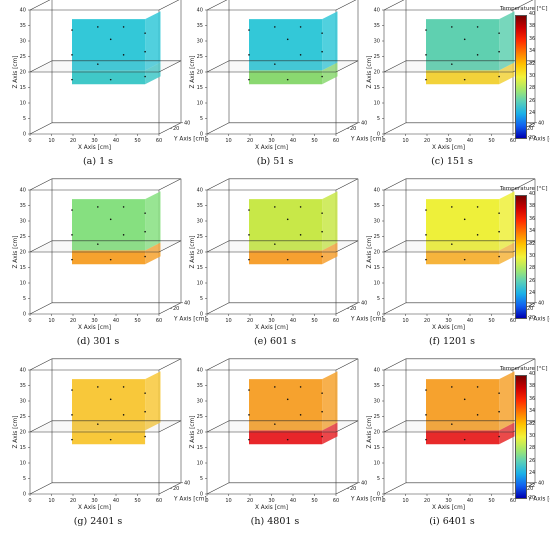 The height and width of the screenshot is (533, 550). What do you see at coordinates (377, 448) in the screenshot?
I see `z-tick-label: 15` at bounding box center [377, 448].